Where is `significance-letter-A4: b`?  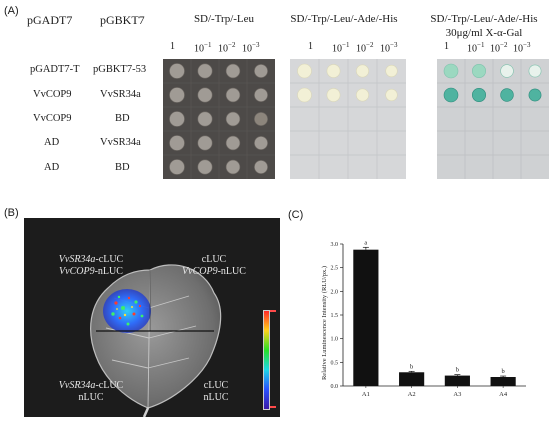 significance-letter-A4: b is located at coordinates (503, 371).